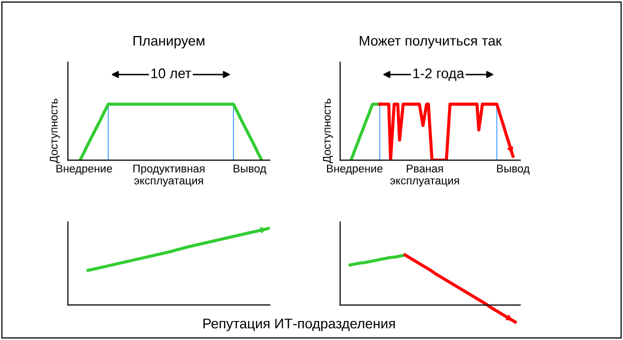  Describe the element at coordinates (171, 73) in the screenshot. I see `text: 10 лет` at that location.